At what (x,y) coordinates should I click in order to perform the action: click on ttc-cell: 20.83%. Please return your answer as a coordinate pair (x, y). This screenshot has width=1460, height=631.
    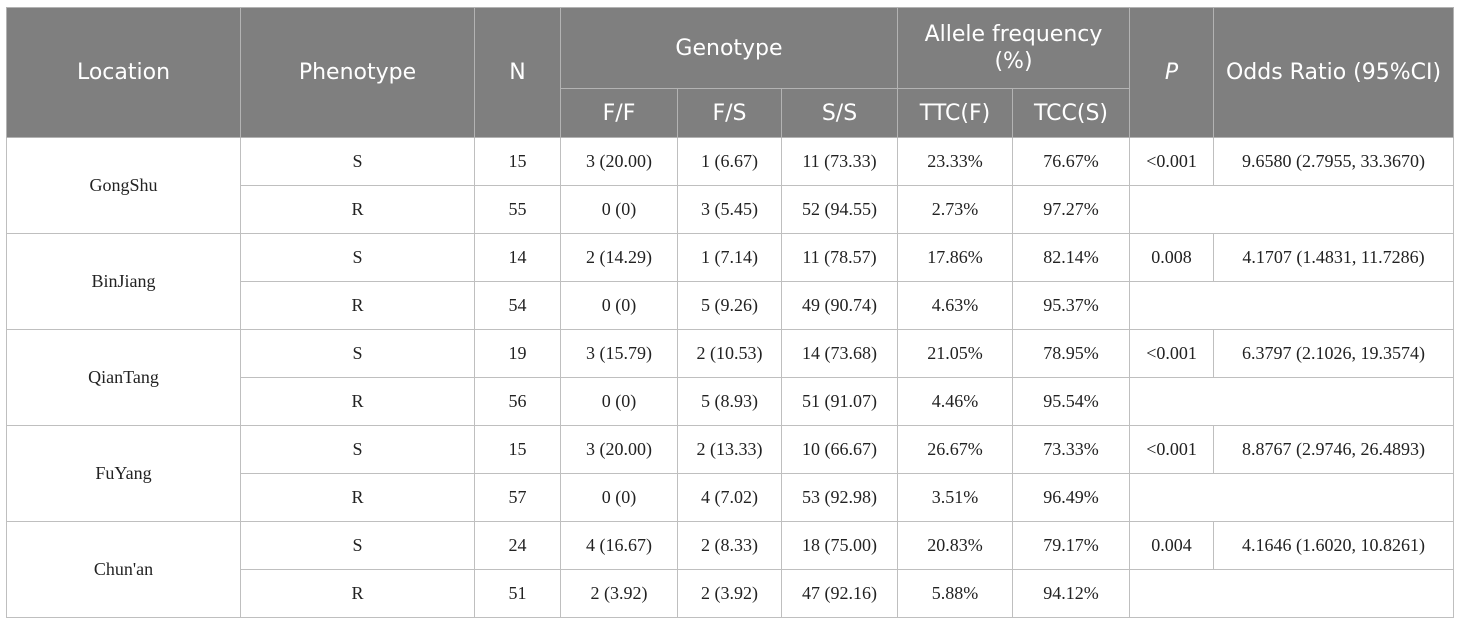
    Looking at the image, I should click on (955, 545).